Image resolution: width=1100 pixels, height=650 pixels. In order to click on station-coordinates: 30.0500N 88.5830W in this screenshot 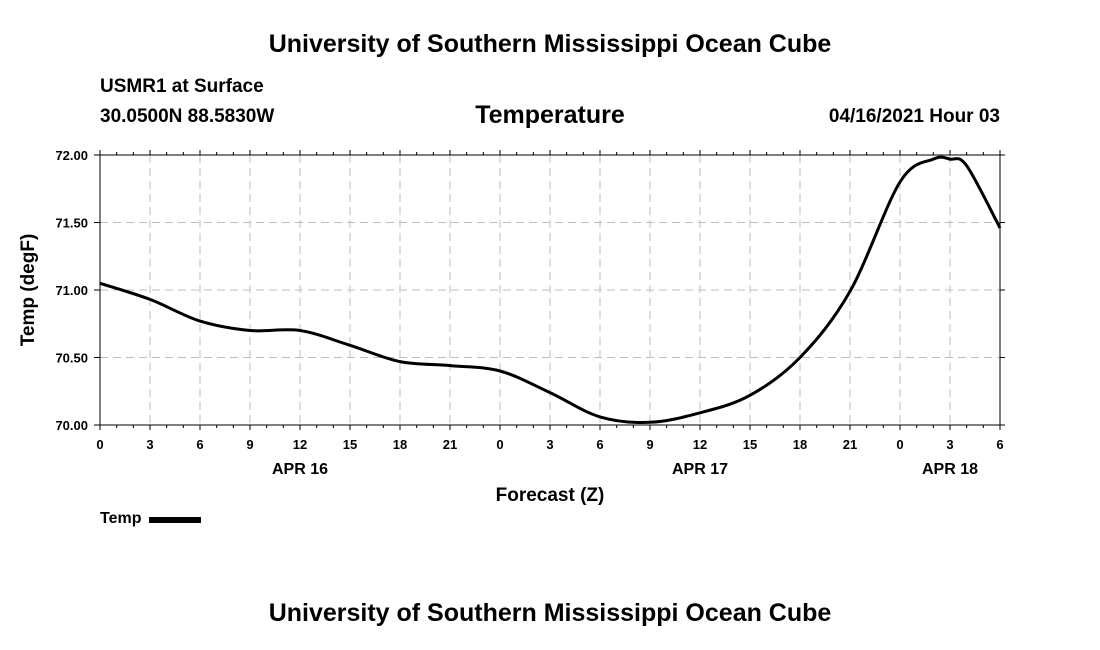, I will do `click(187, 116)`.